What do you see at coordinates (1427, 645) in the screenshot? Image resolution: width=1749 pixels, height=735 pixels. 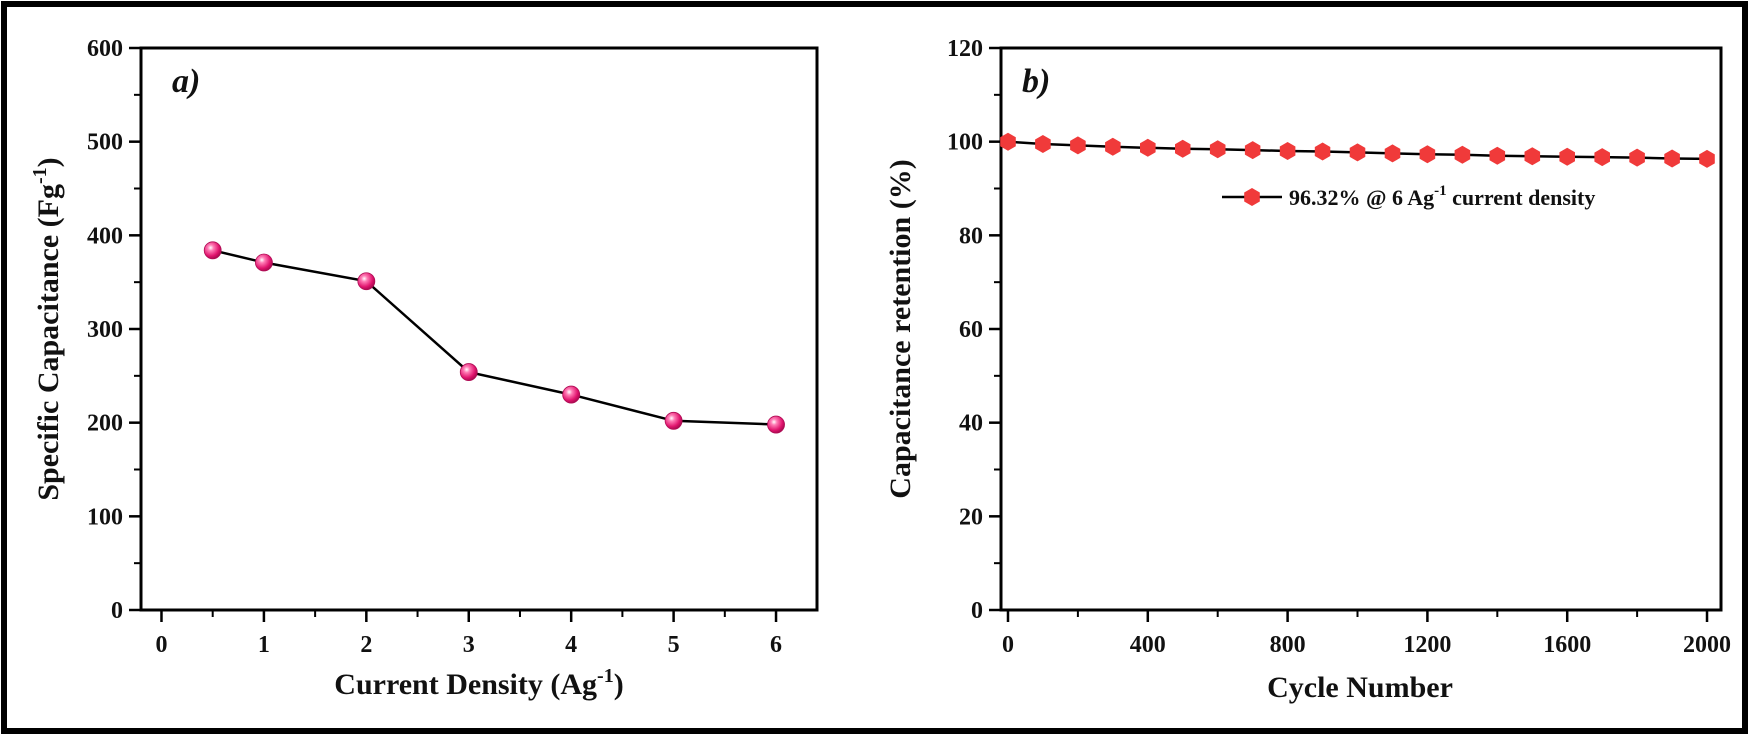 I see `panel-b-x-tick-label: 1200` at bounding box center [1427, 645].